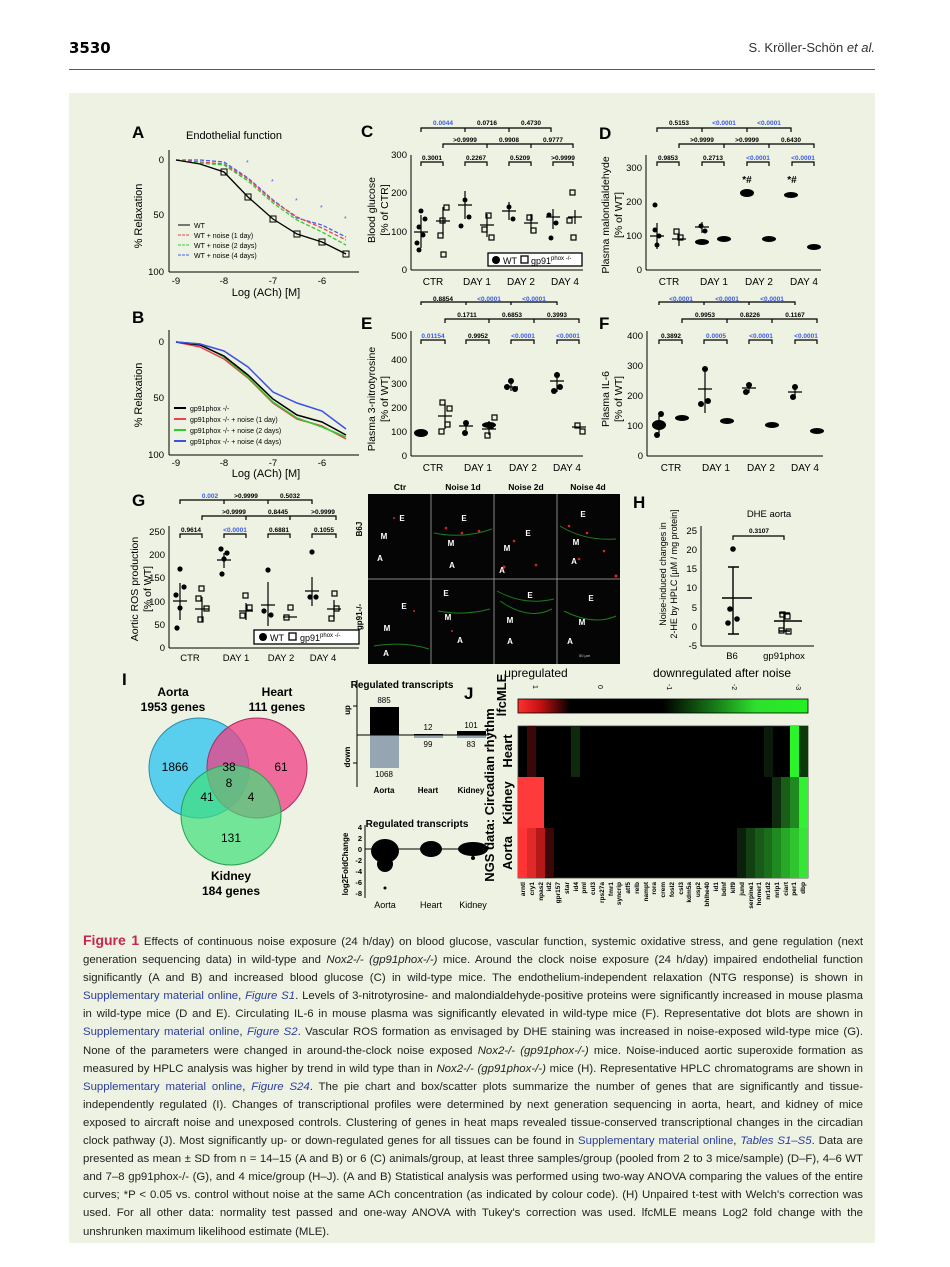 The width and height of the screenshot is (950, 1267). I want to click on y-tick: 400, so click(399, 360).